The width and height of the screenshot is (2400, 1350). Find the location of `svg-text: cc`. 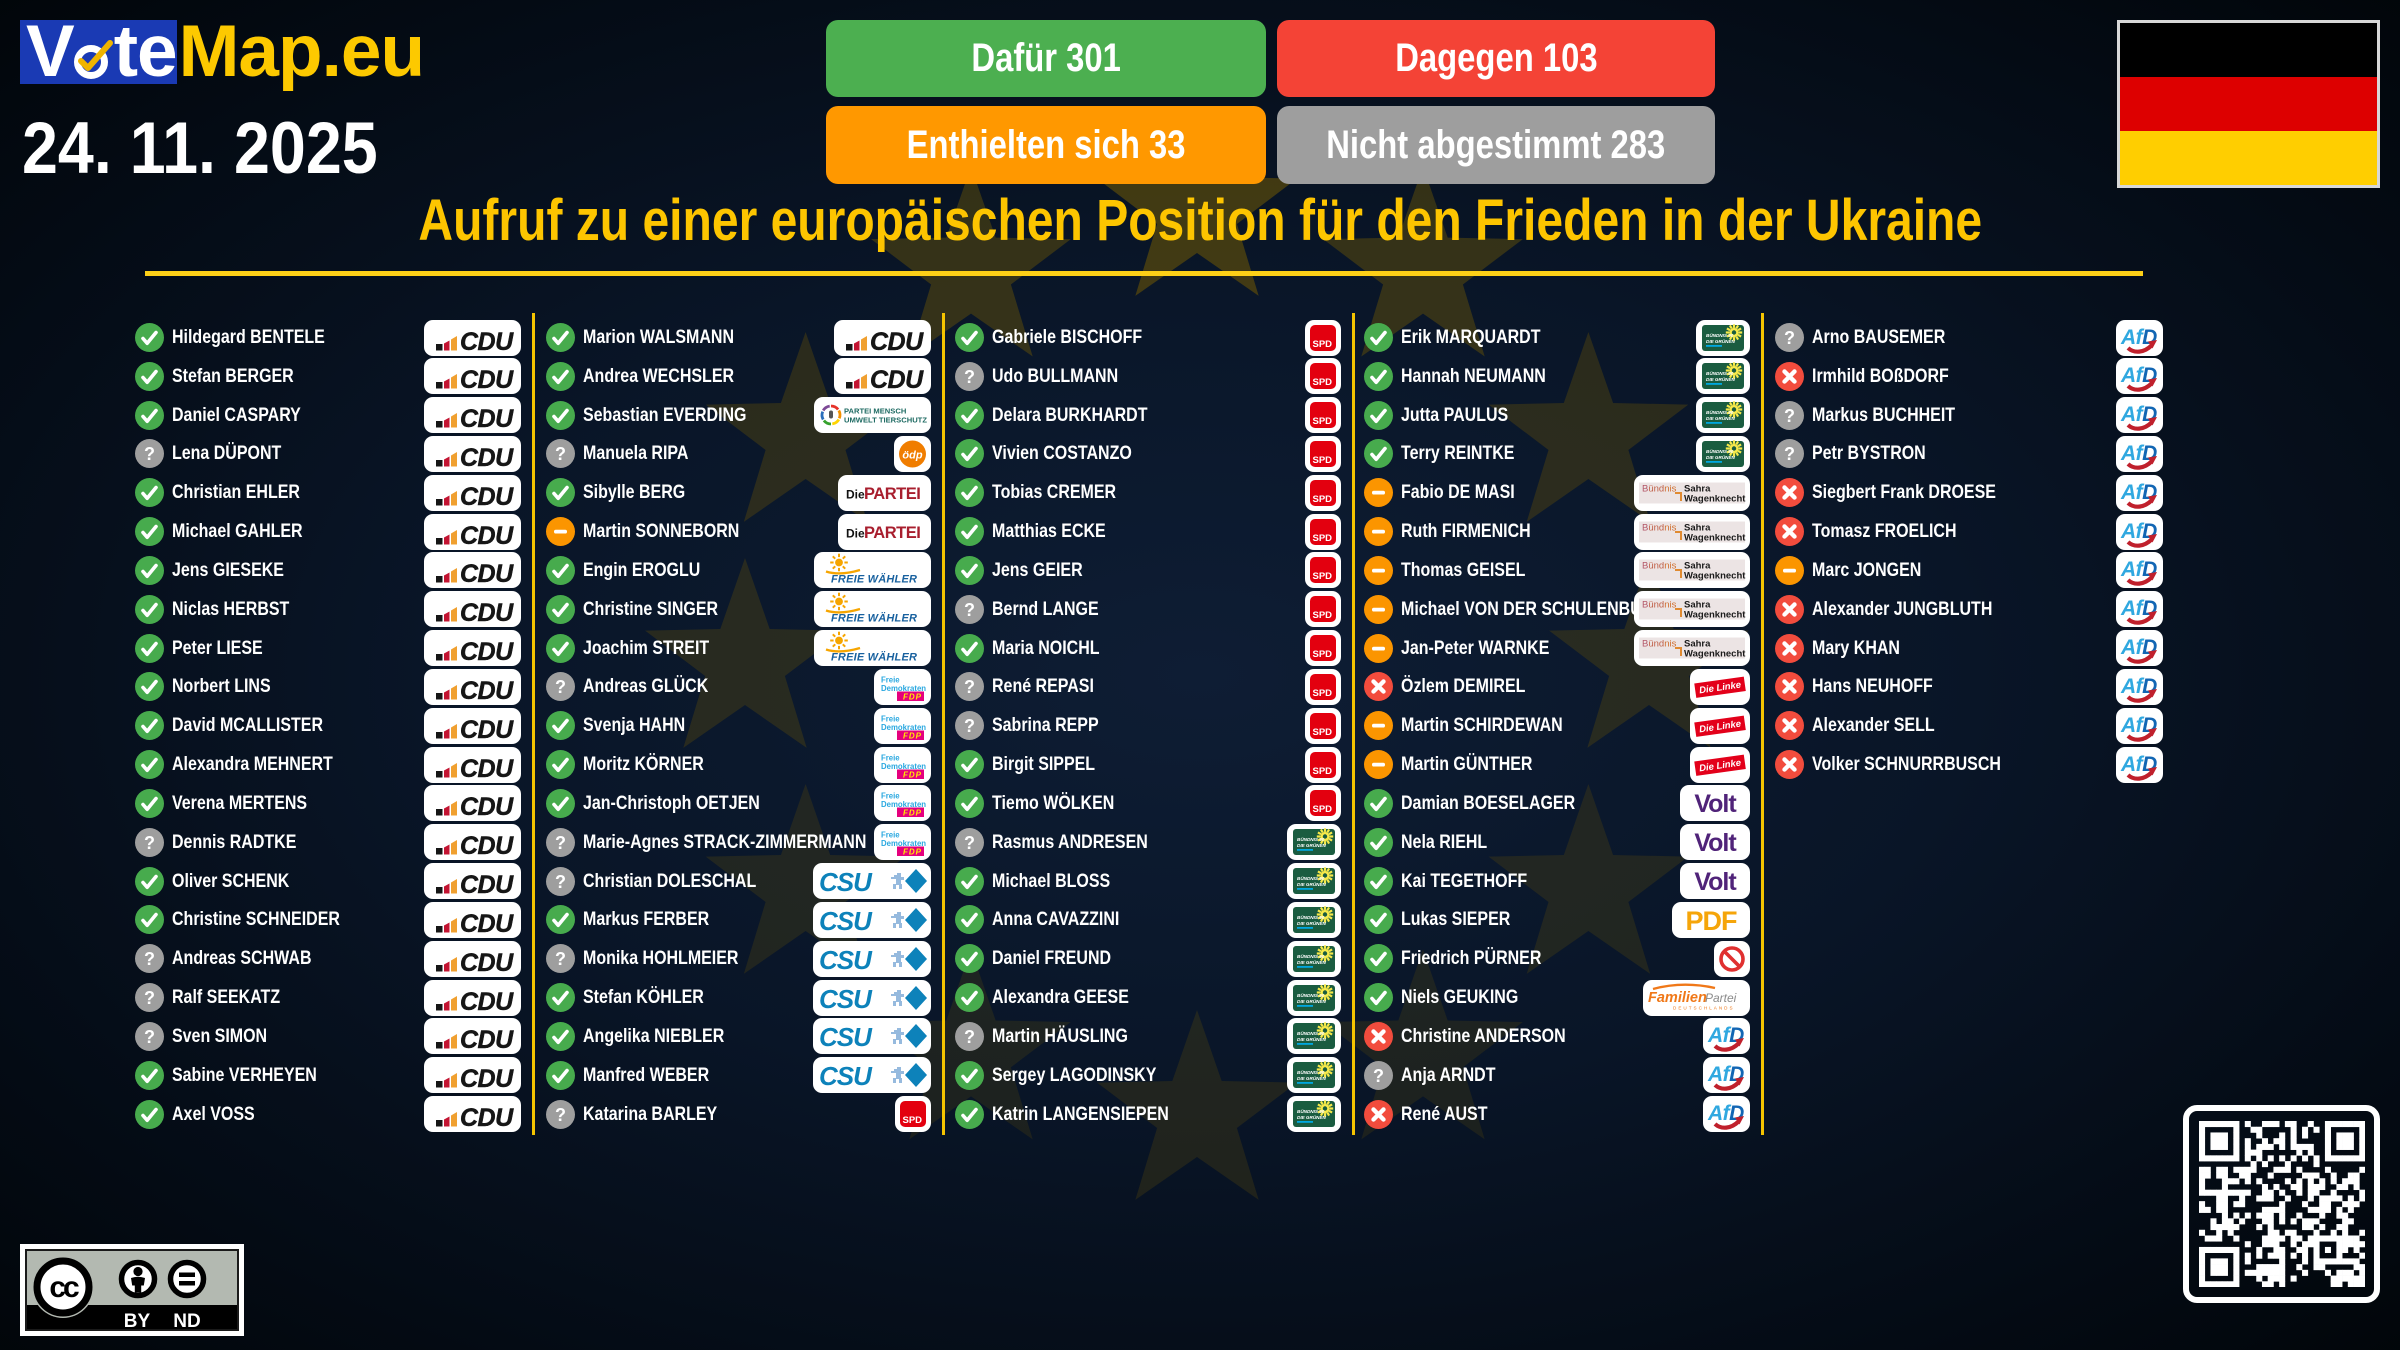

svg-text: cc is located at coordinates (64, 1287).